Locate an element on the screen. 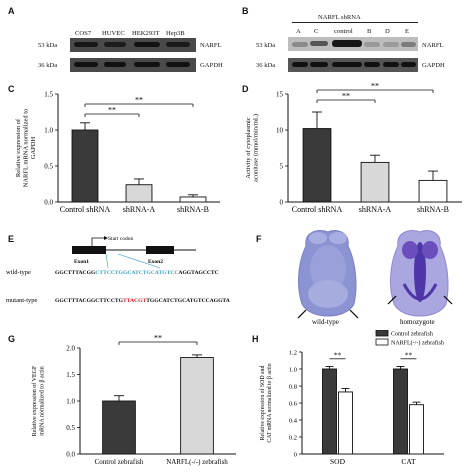 The height and width of the screenshot is (474, 474). lane-label: D is located at coordinates (387, 31).